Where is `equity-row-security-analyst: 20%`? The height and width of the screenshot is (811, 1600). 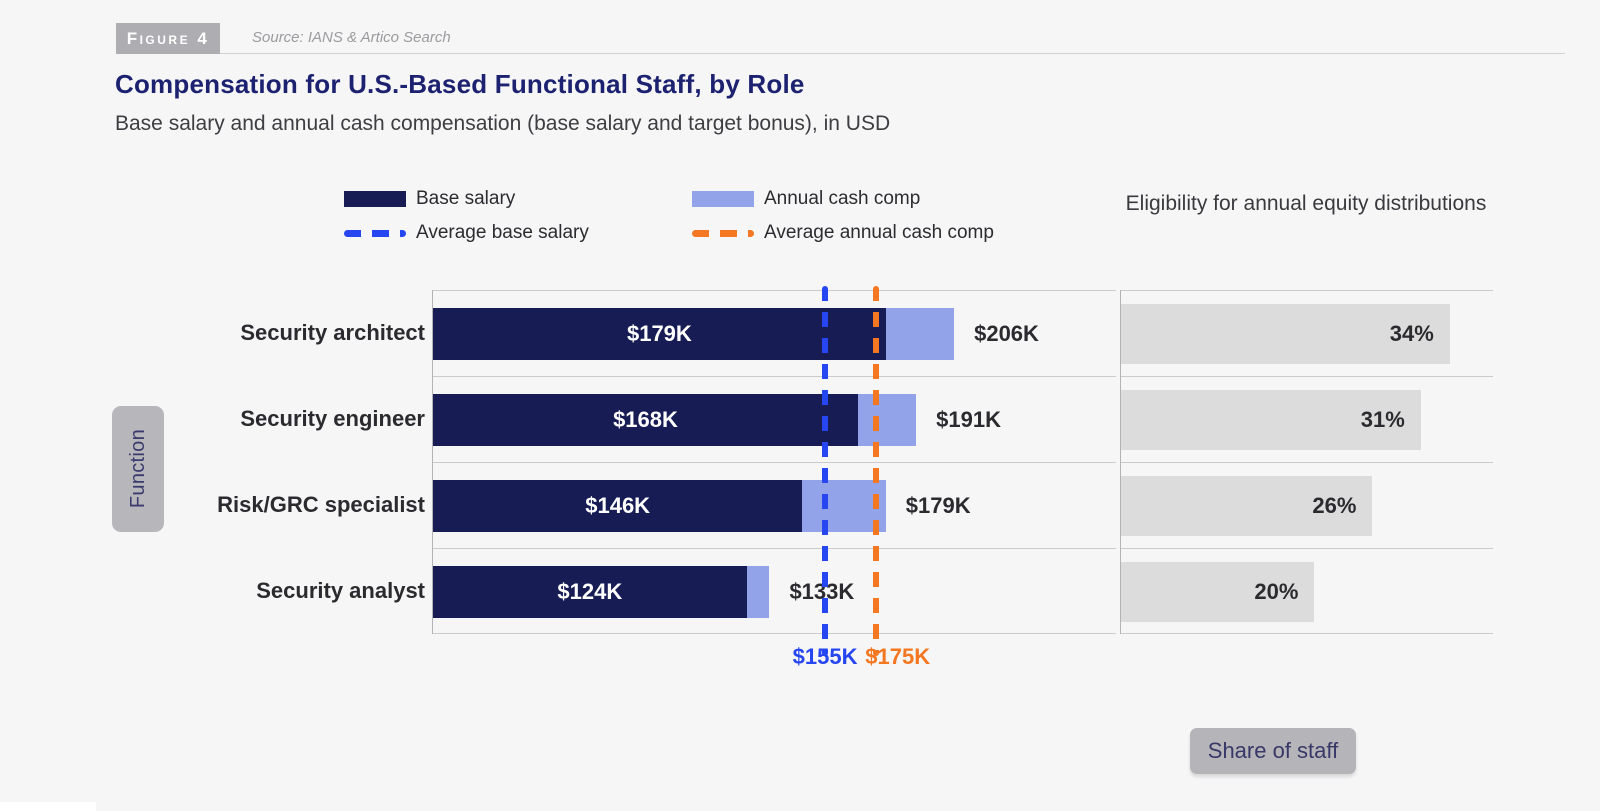 equity-row-security-analyst: 20% is located at coordinates (1307, 591).